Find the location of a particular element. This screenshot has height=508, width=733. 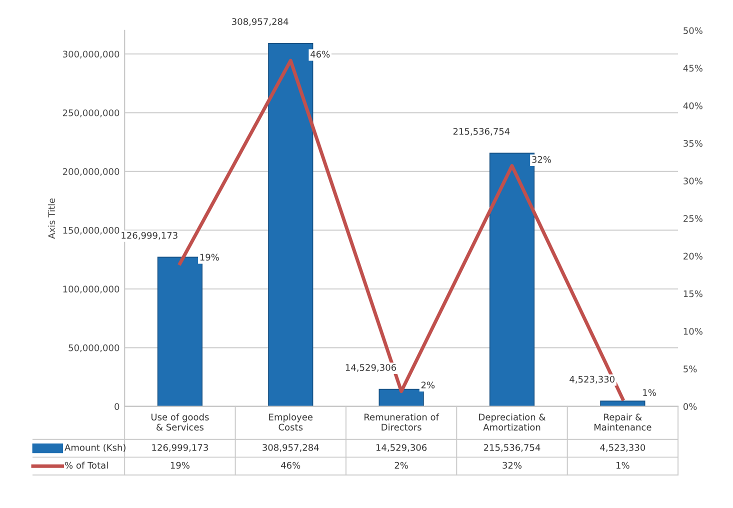

data-label: 215,536,754 is located at coordinates (512, 448).